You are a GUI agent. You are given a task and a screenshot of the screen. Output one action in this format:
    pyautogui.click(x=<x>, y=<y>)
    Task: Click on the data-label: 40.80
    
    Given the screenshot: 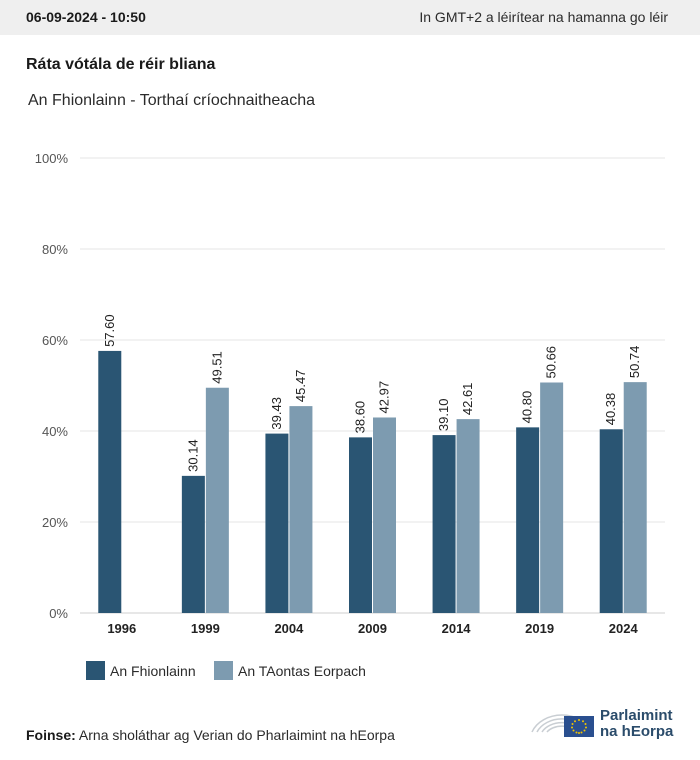 What is the action you would take?
    pyautogui.click(x=527, y=407)
    